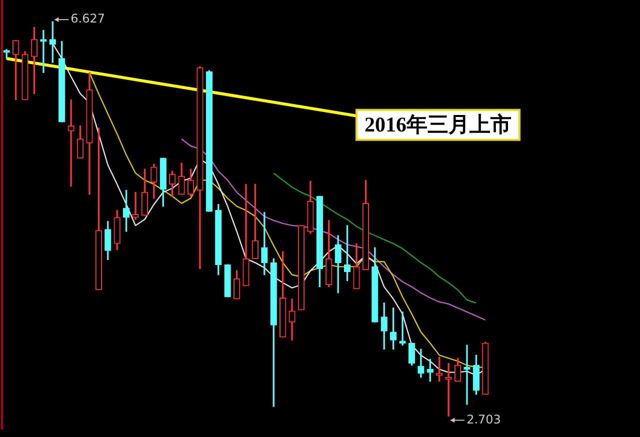  What do you see at coordinates (438, 124) in the screenshot?
I see `annotation: 2016年三月上市` at bounding box center [438, 124].